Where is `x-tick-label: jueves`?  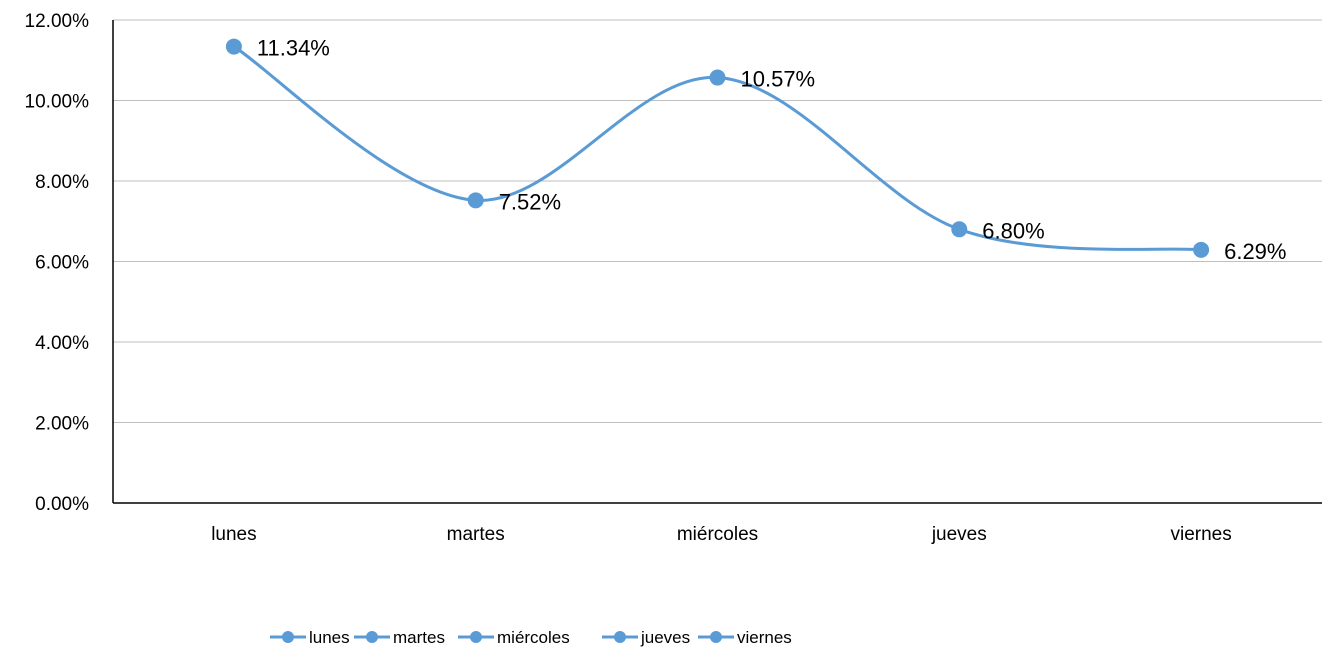
x-tick-label: jueves is located at coordinates (959, 534).